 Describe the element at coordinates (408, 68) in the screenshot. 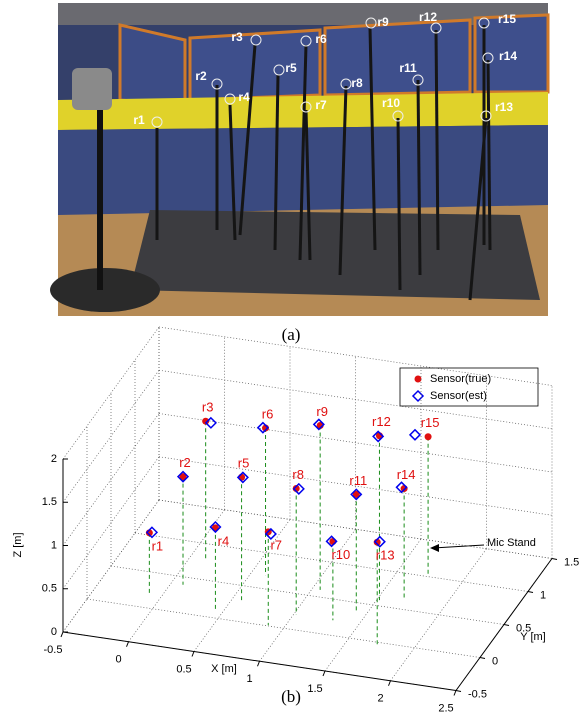

I see `photo-label: r11` at that location.